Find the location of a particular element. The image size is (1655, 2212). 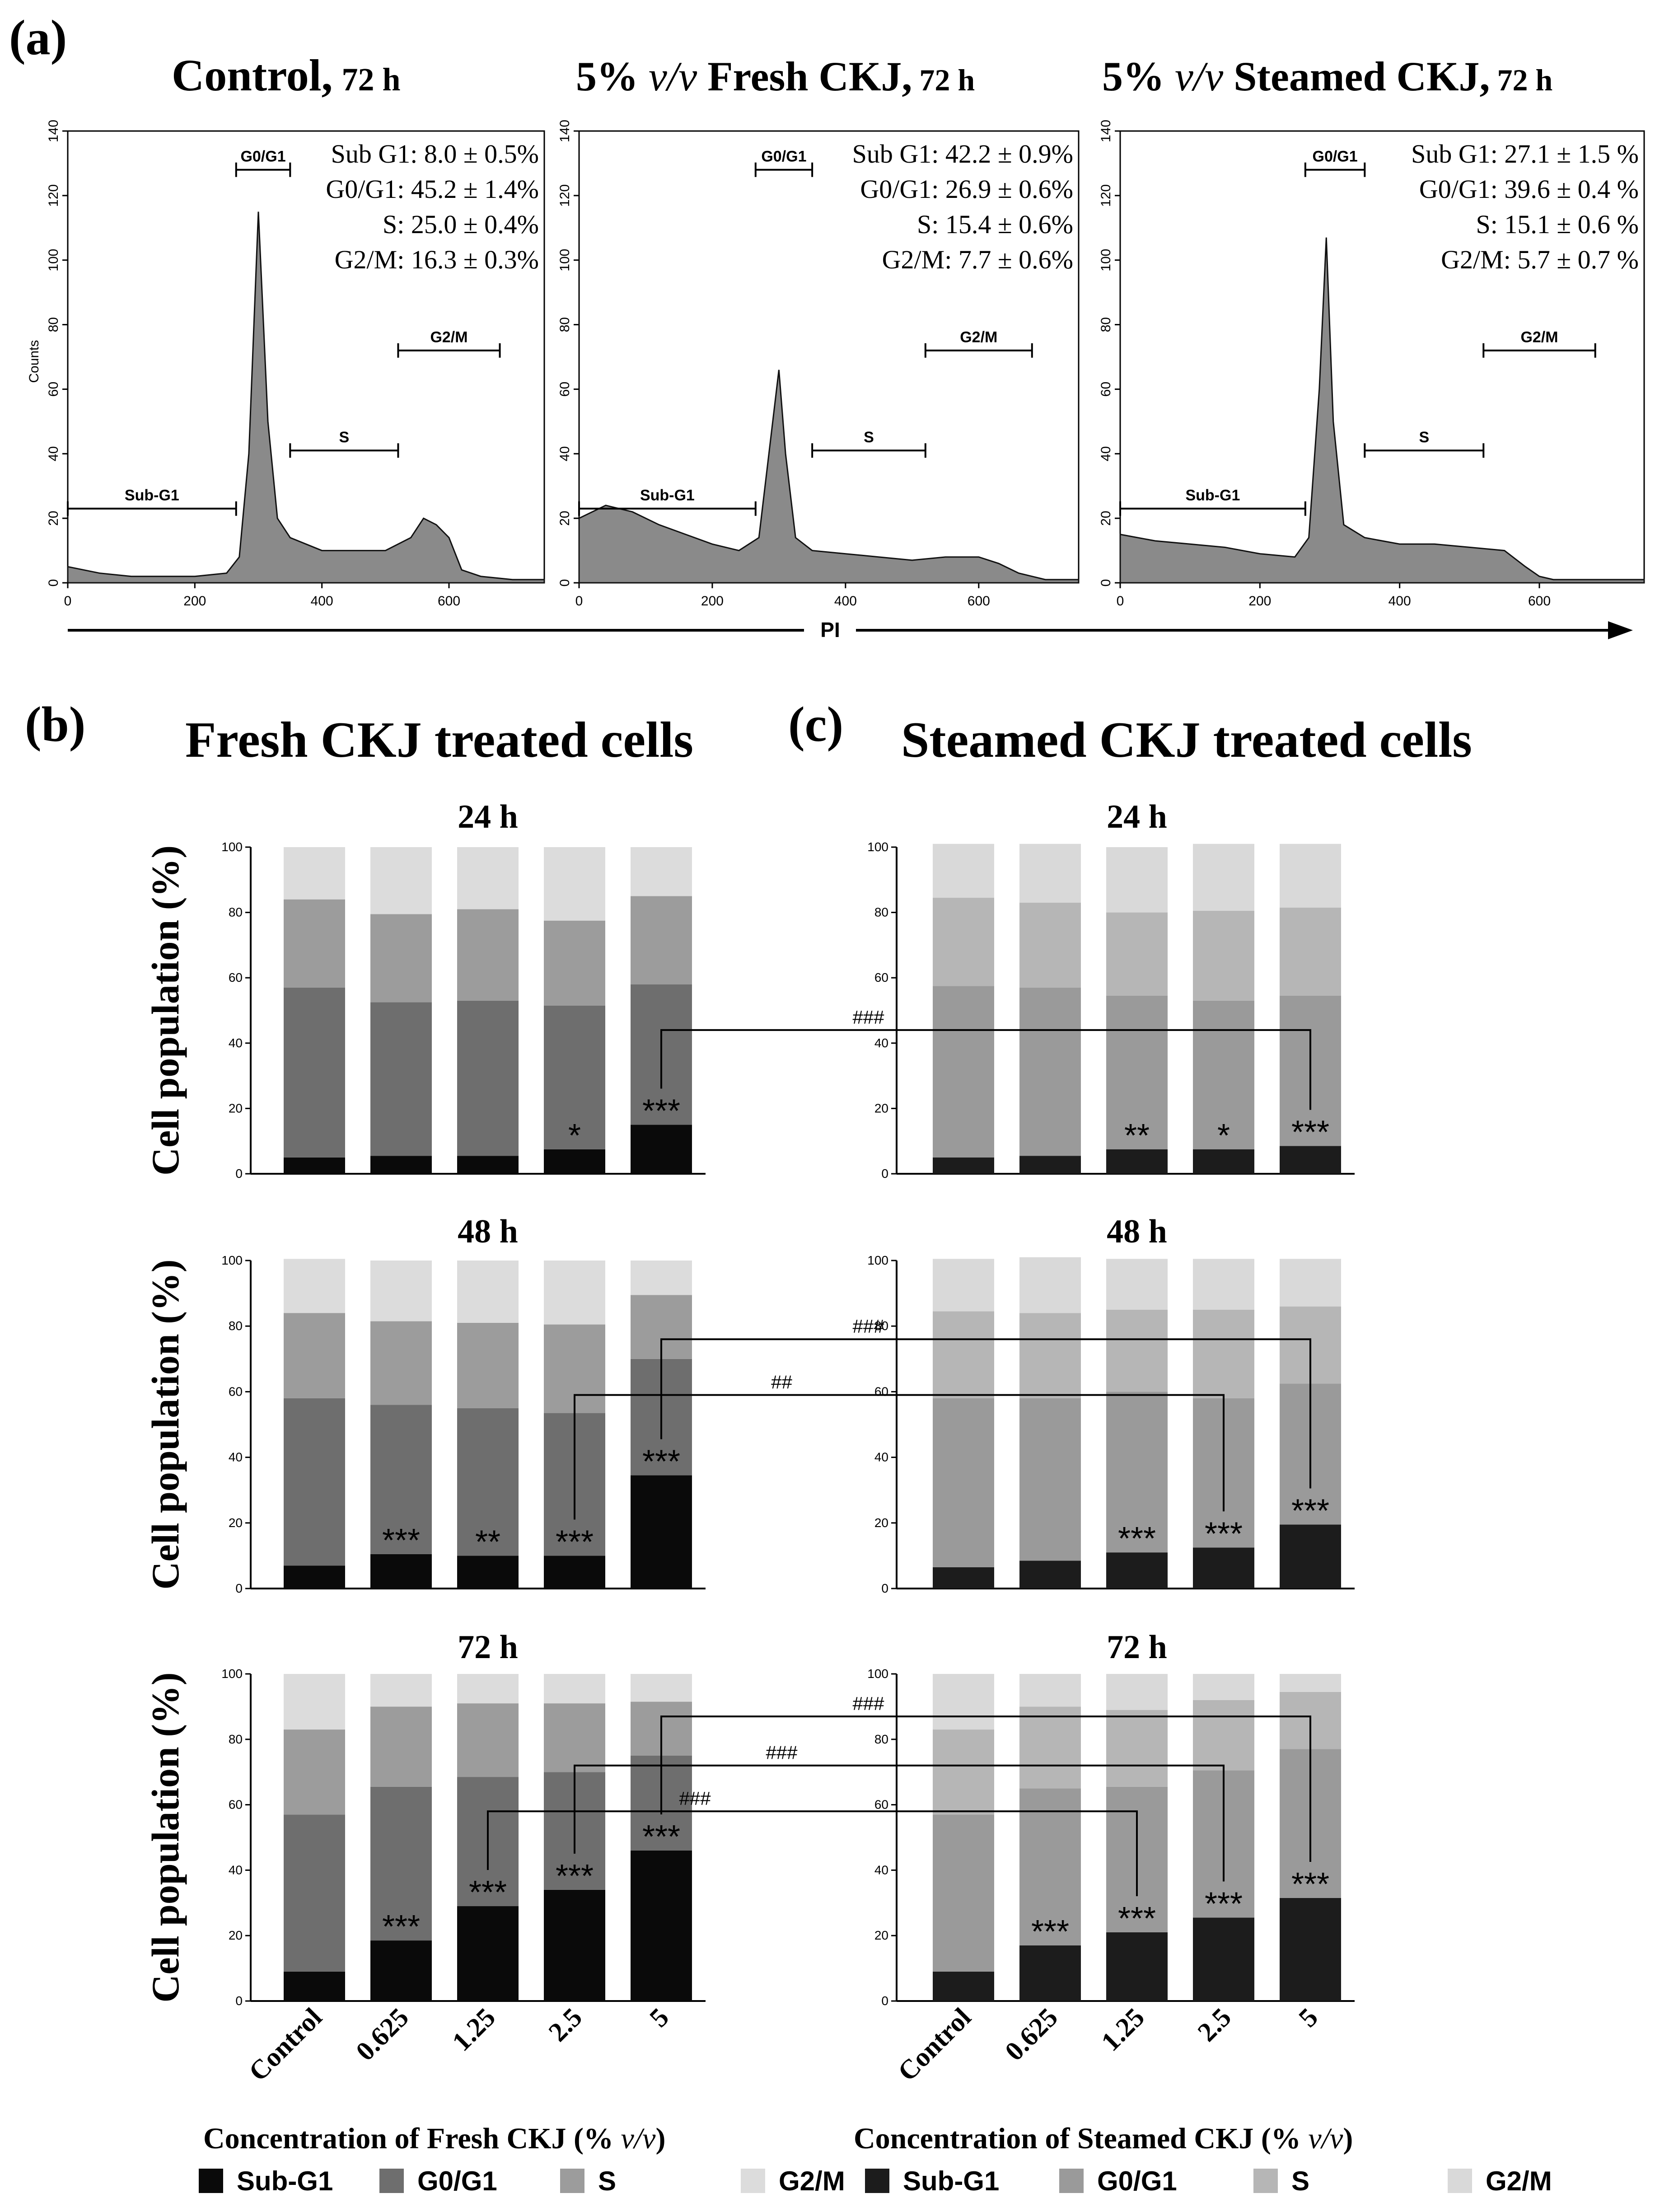

y-tick-label: 20 is located at coordinates (564, 518).